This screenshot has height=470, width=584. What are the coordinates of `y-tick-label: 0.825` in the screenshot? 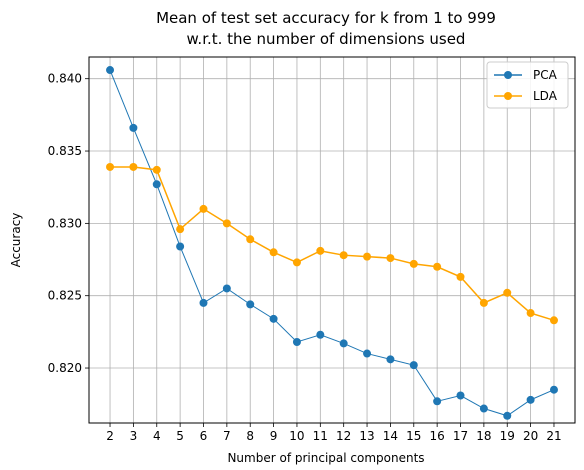 It's located at (65, 296).